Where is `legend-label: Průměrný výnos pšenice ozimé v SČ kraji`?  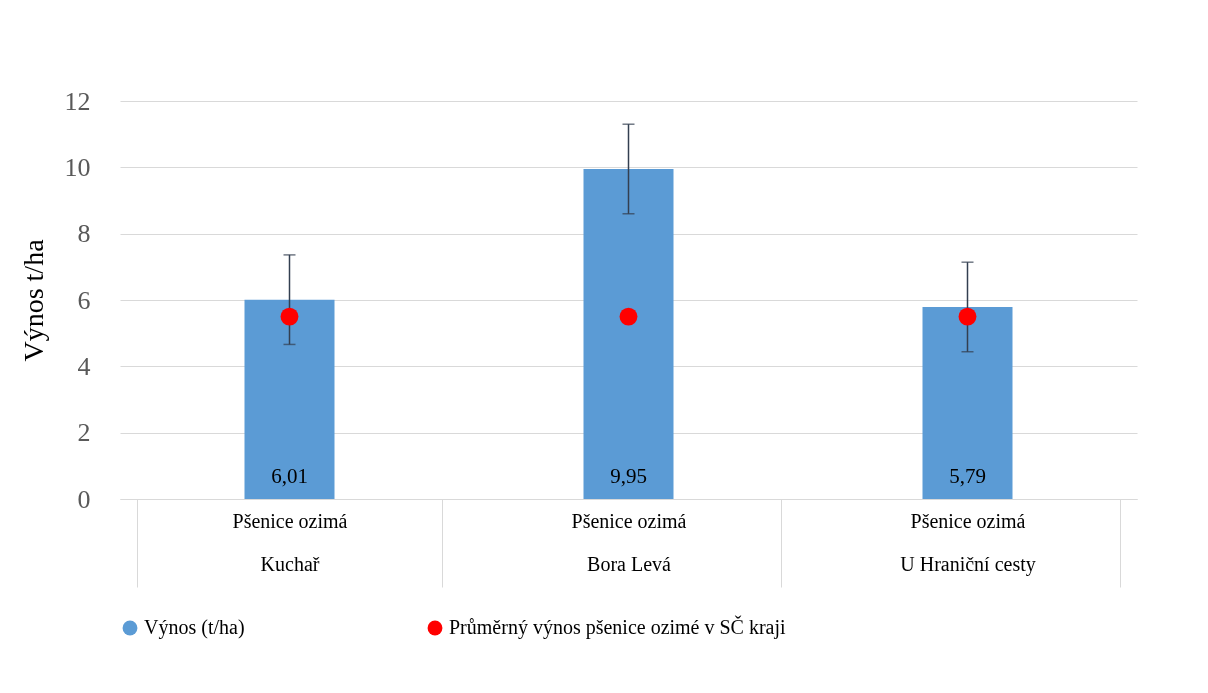 legend-label: Průměrný výnos pšenice ozimé v SČ kraji is located at coordinates (618, 627).